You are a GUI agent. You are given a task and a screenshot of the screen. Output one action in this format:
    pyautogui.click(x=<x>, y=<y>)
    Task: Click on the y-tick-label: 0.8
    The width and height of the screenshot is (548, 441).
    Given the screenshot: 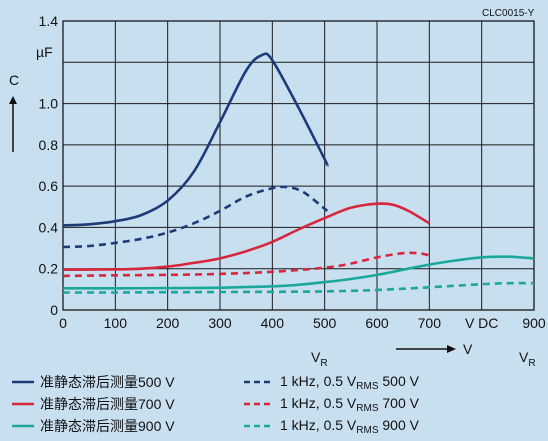 What is the action you would take?
    pyautogui.click(x=49, y=145)
    